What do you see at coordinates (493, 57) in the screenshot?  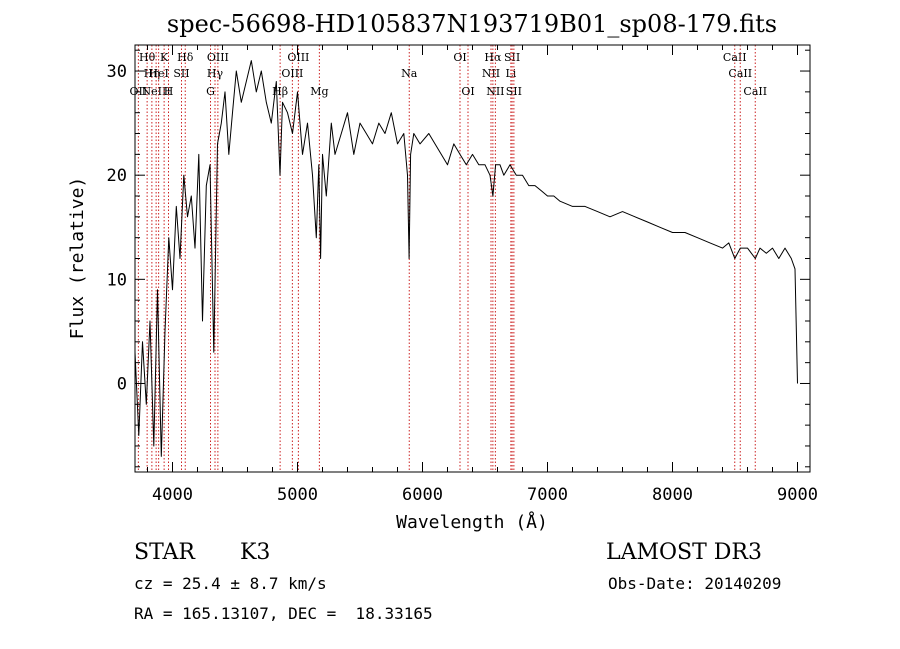 I see `emission-label: Hα` at bounding box center [493, 57].